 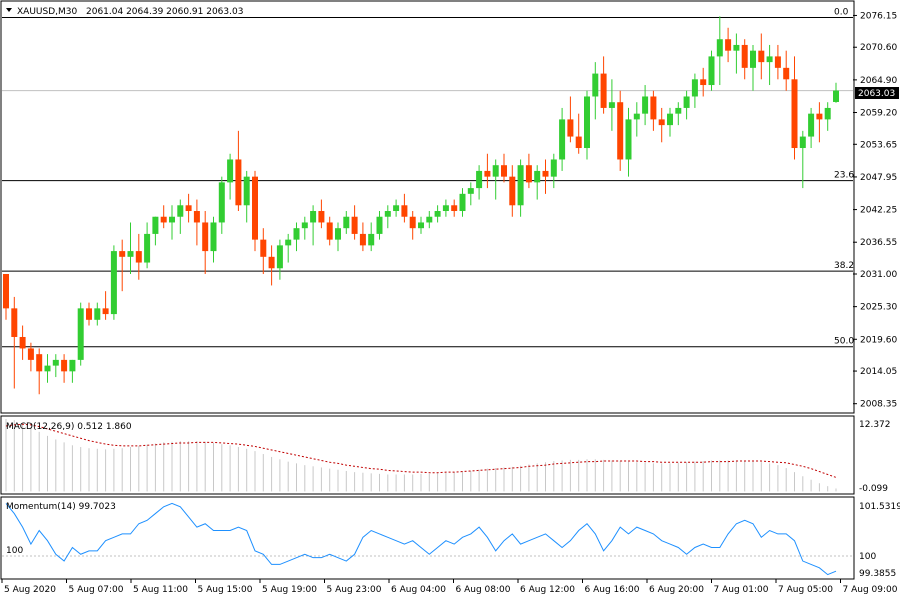 I want to click on price-tick-label: 2025.30, so click(x=878, y=308).